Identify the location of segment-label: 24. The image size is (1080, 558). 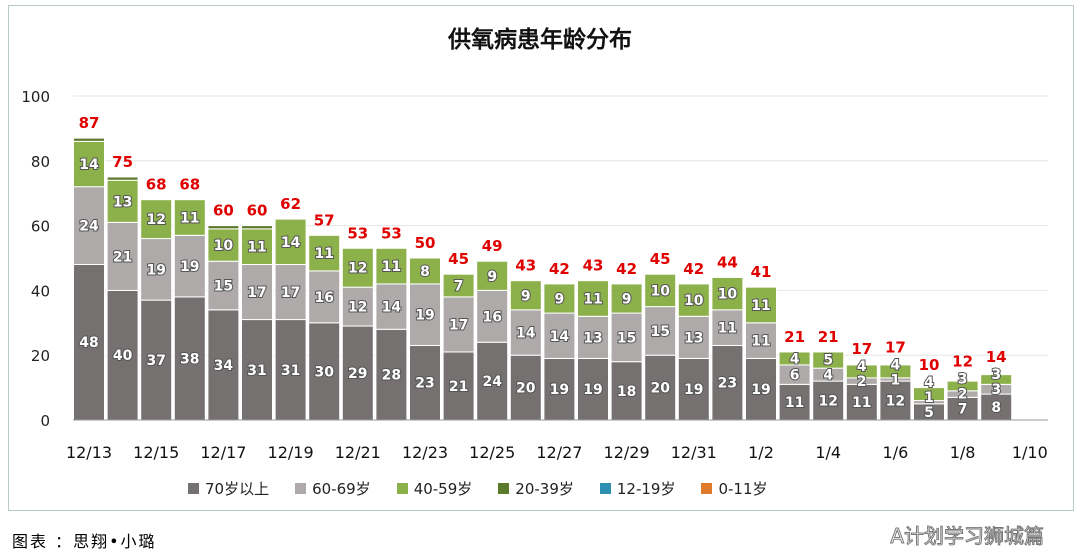
(89, 227).